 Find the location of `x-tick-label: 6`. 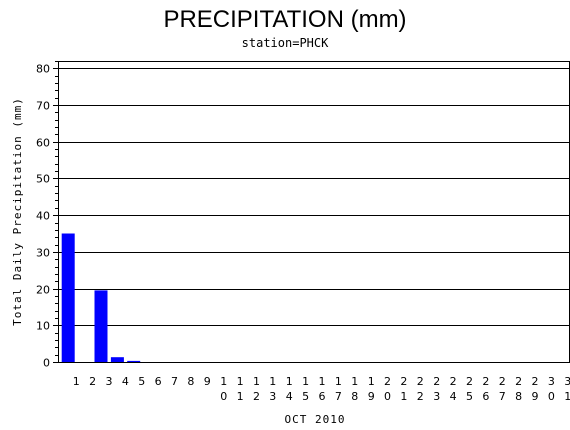

x-tick-label: 6 is located at coordinates (158, 381).